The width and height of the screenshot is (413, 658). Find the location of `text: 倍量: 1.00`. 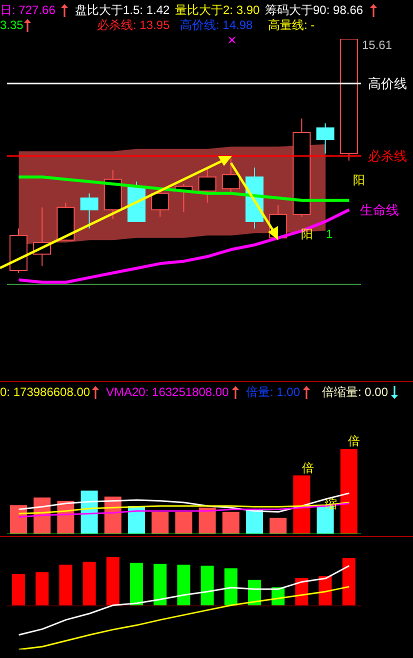

text: 倍量: 1.00 is located at coordinates (273, 392).